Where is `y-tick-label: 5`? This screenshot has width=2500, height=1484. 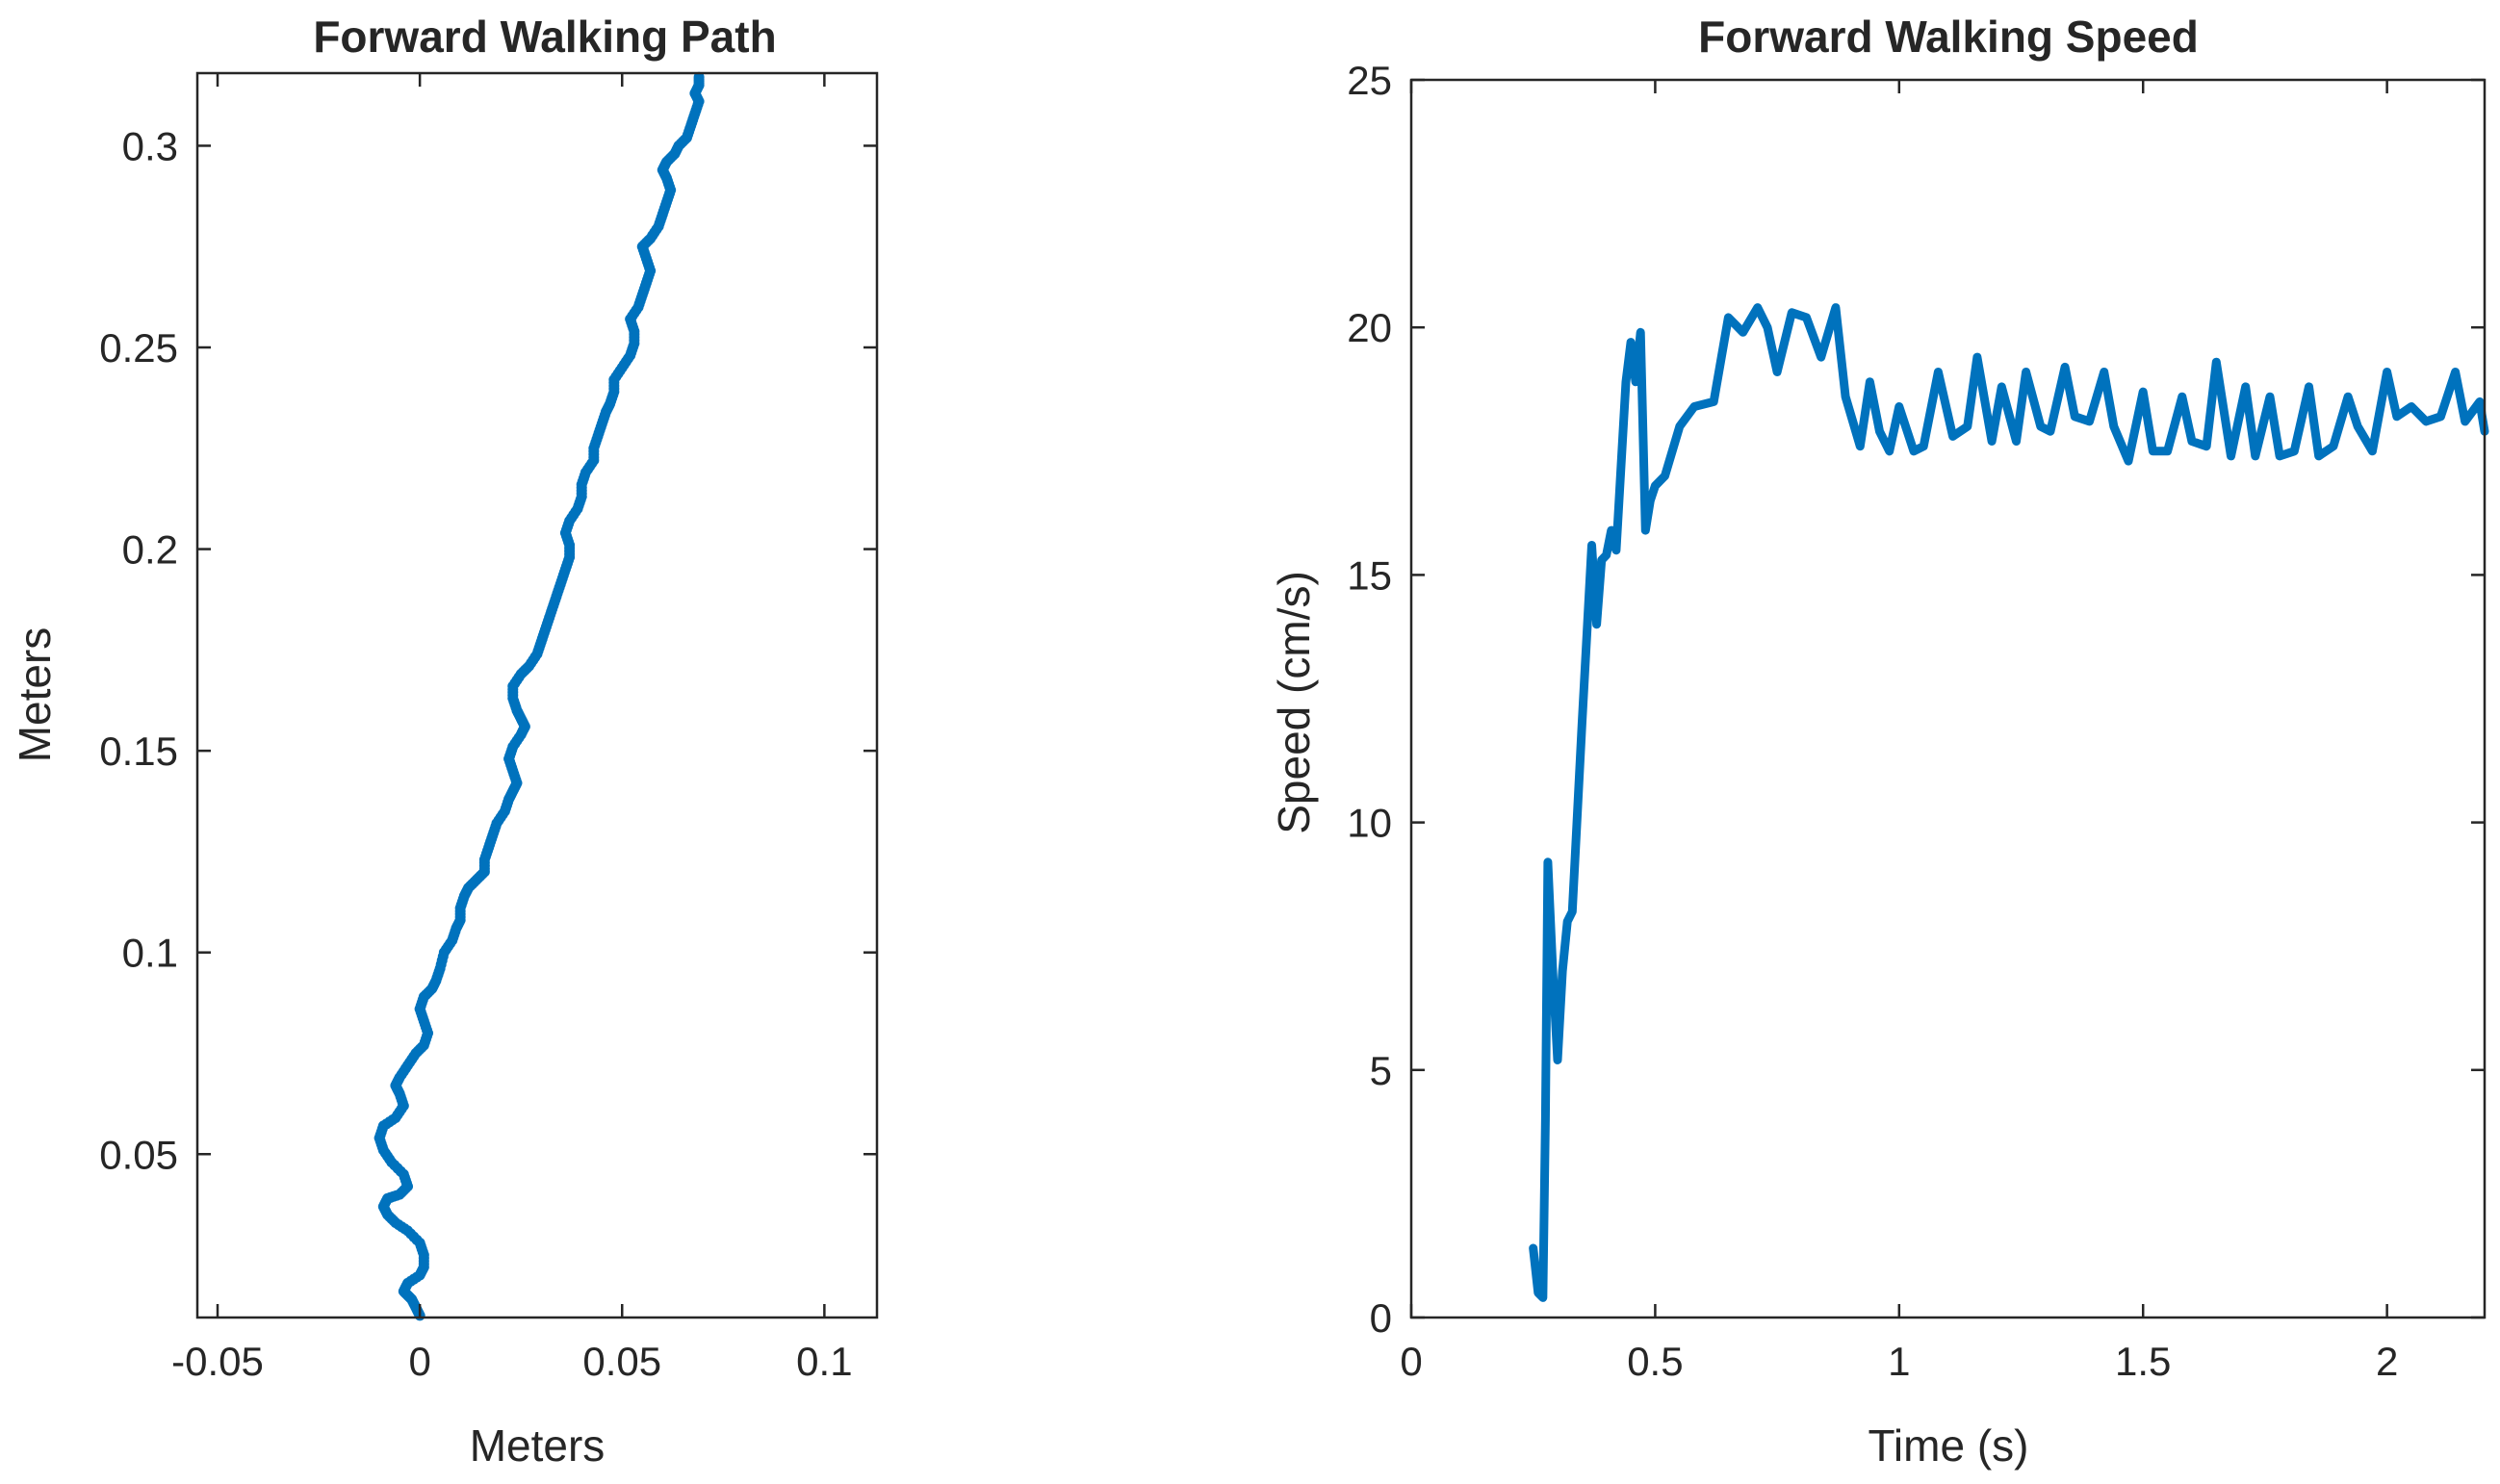
y-tick-label: 5 is located at coordinates (1381, 1070).